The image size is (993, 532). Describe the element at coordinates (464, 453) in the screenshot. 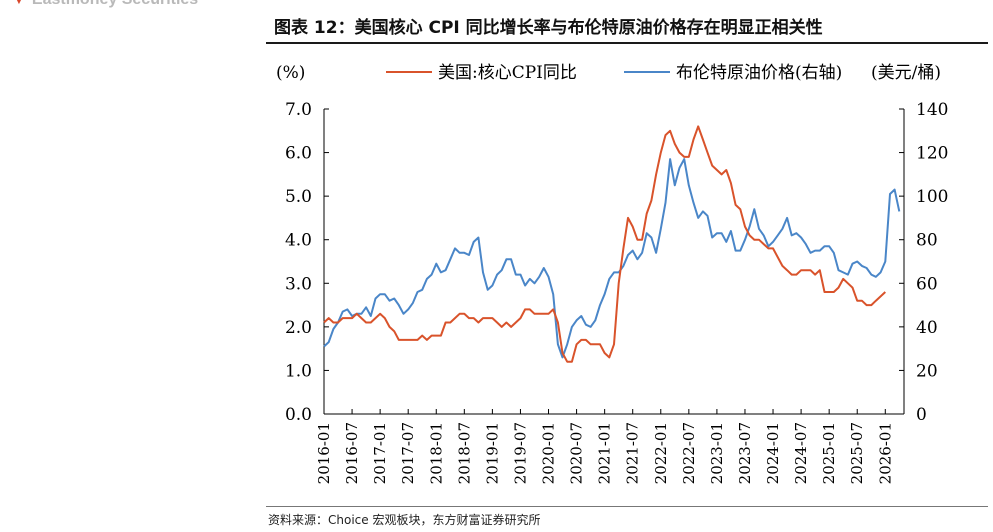

I see `x-tick-label: 2018-07` at that location.